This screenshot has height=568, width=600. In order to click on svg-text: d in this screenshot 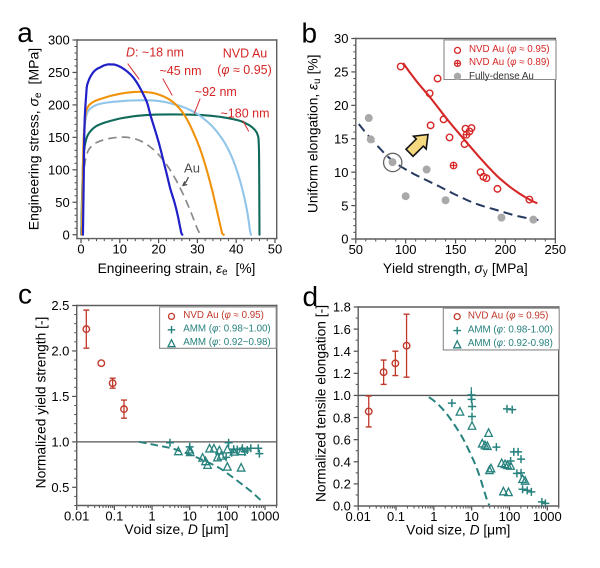, I will do `click(311, 296)`.